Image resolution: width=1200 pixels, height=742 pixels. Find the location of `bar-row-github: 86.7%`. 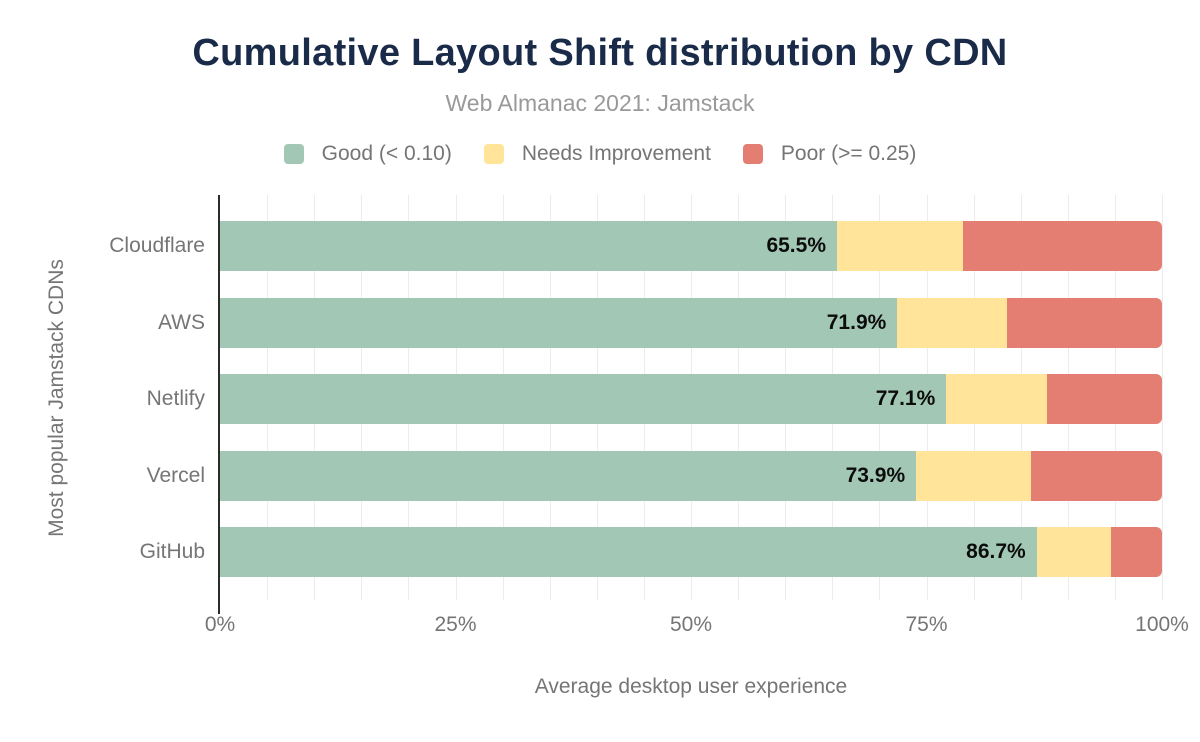

bar-row-github: 86.7% is located at coordinates (691, 552).